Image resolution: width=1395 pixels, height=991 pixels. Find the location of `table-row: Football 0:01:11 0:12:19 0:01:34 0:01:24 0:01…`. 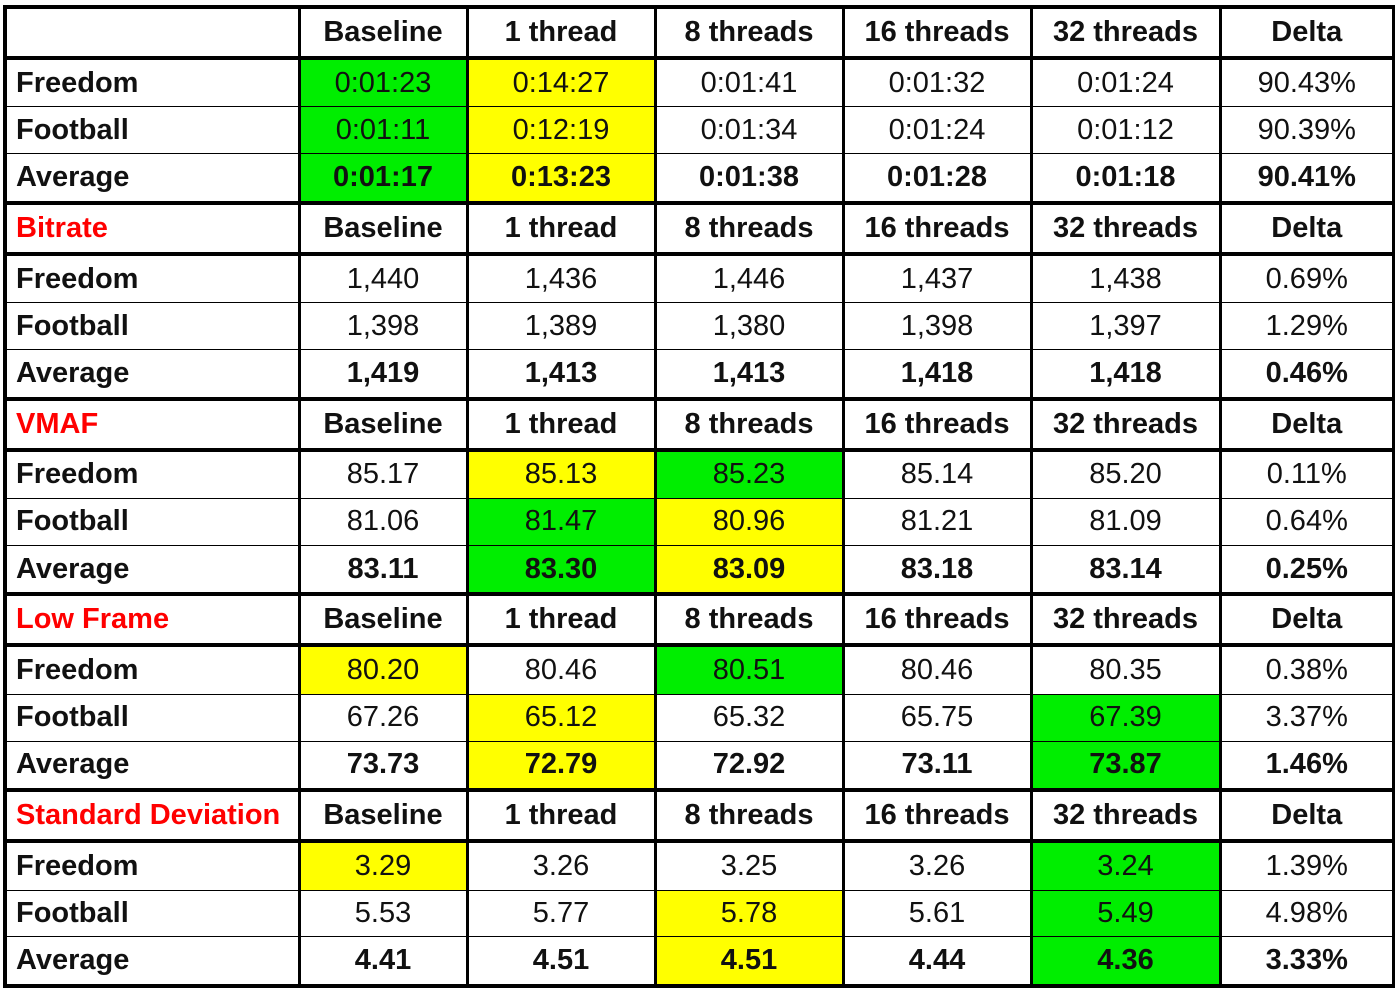

table-row: Football 0:01:11 0:12:19 0:01:34 0:01:24 0:01… is located at coordinates (699, 130).